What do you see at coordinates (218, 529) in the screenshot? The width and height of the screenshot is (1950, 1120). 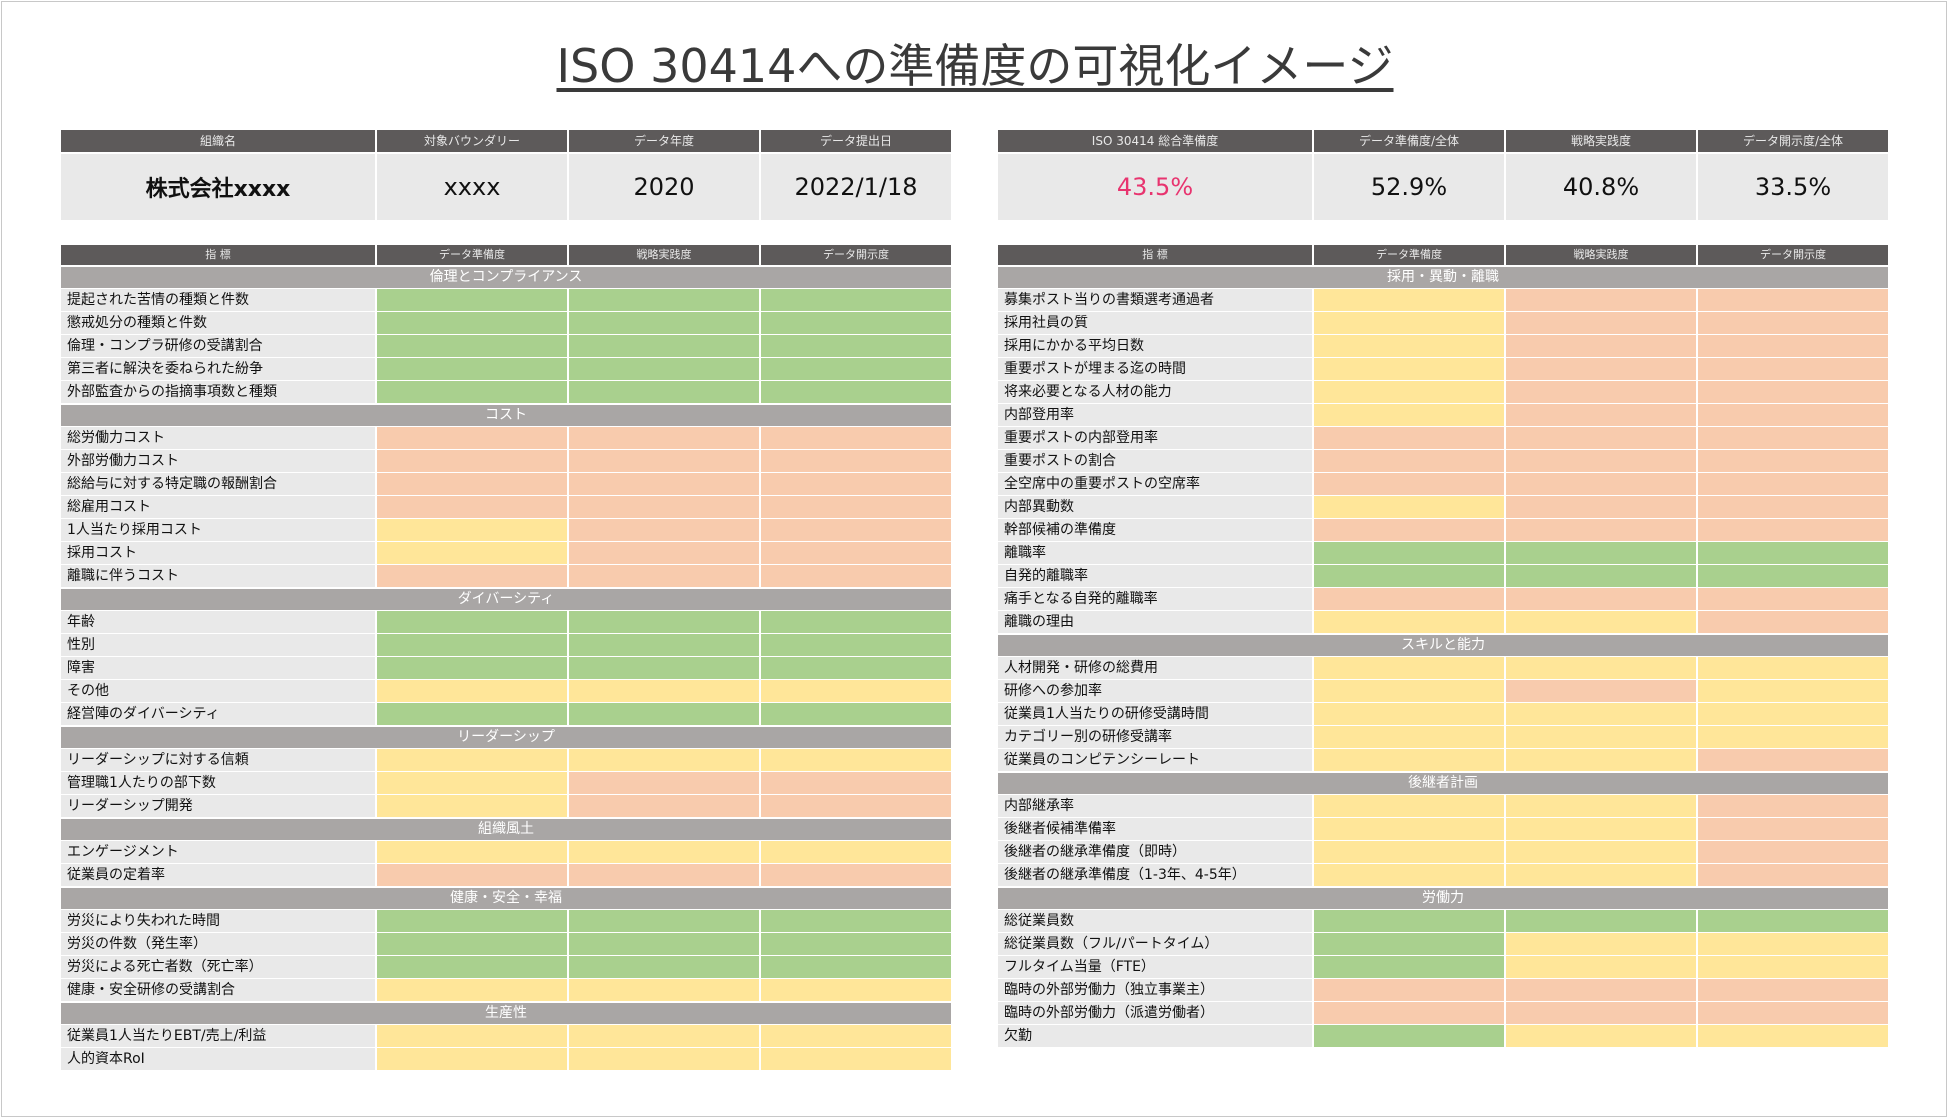 I see `metric-label: 1人当たり採用コスト` at bounding box center [218, 529].